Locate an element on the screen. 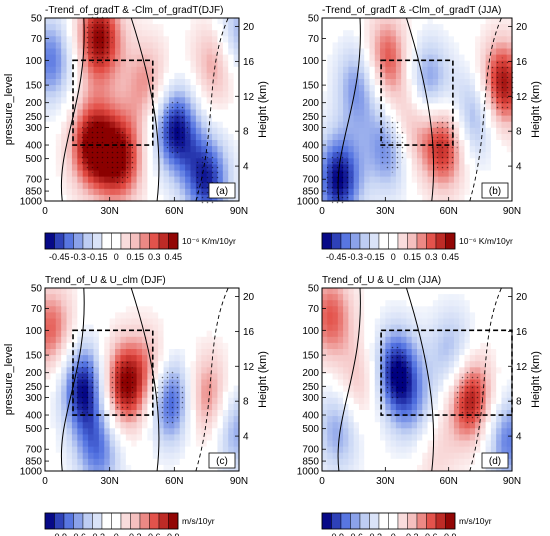  panel-label-box is located at coordinates (222, 190).